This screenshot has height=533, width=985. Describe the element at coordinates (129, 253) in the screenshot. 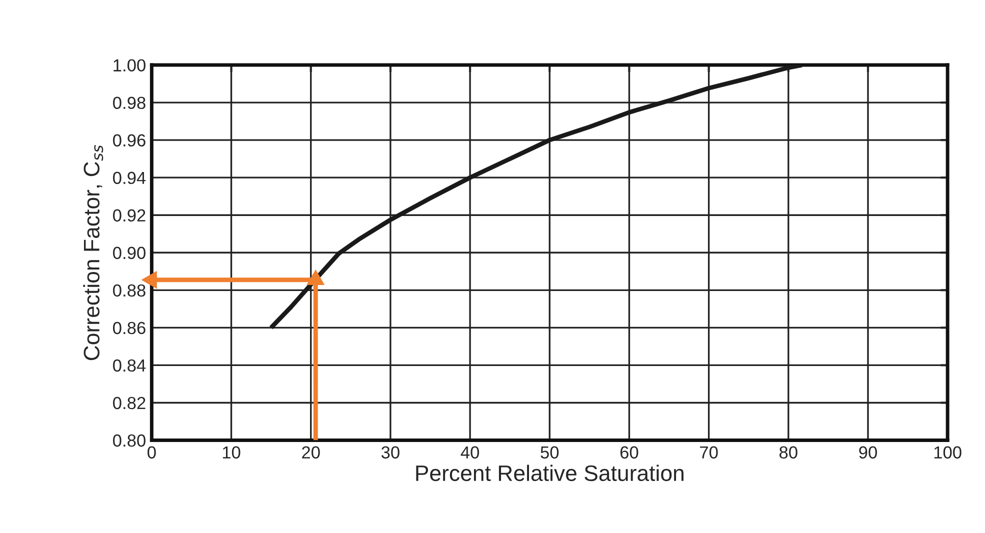

I see `y-tick-label: 0.90` at that location.